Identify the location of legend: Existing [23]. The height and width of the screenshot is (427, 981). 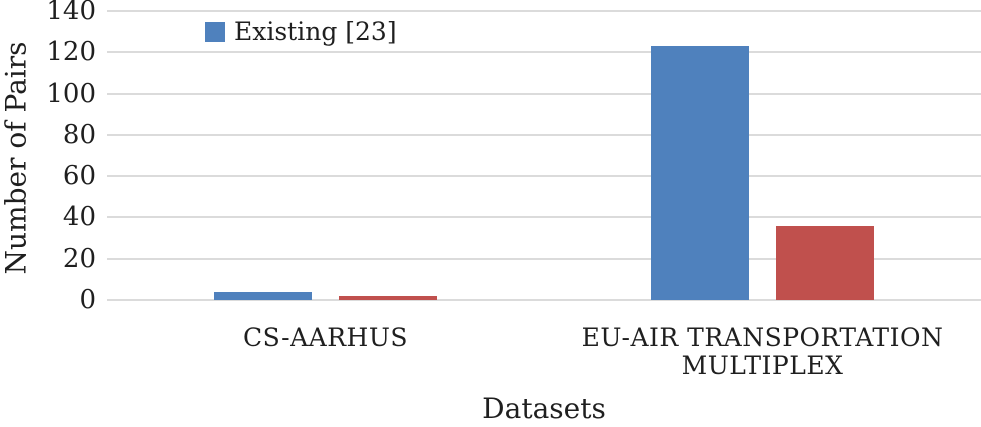
(301, 31).